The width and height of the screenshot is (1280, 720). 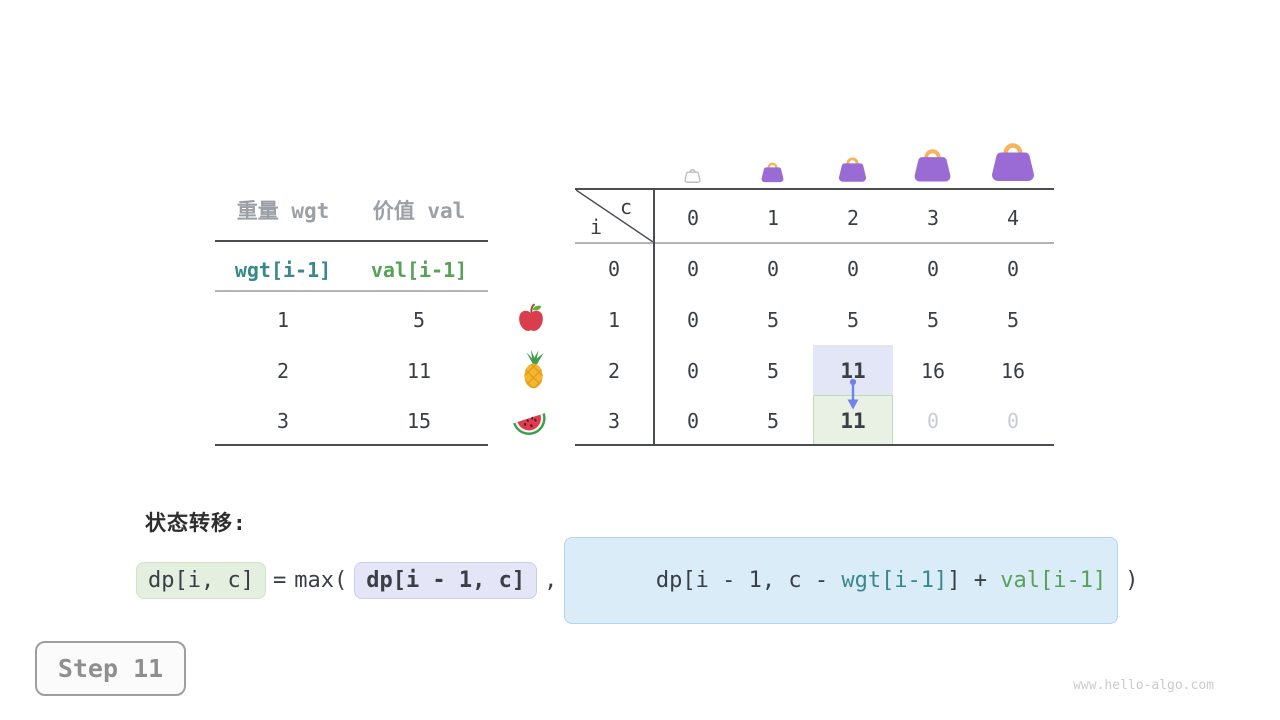 I want to click on dp-cell-3-2-target: 11, so click(x=853, y=421).